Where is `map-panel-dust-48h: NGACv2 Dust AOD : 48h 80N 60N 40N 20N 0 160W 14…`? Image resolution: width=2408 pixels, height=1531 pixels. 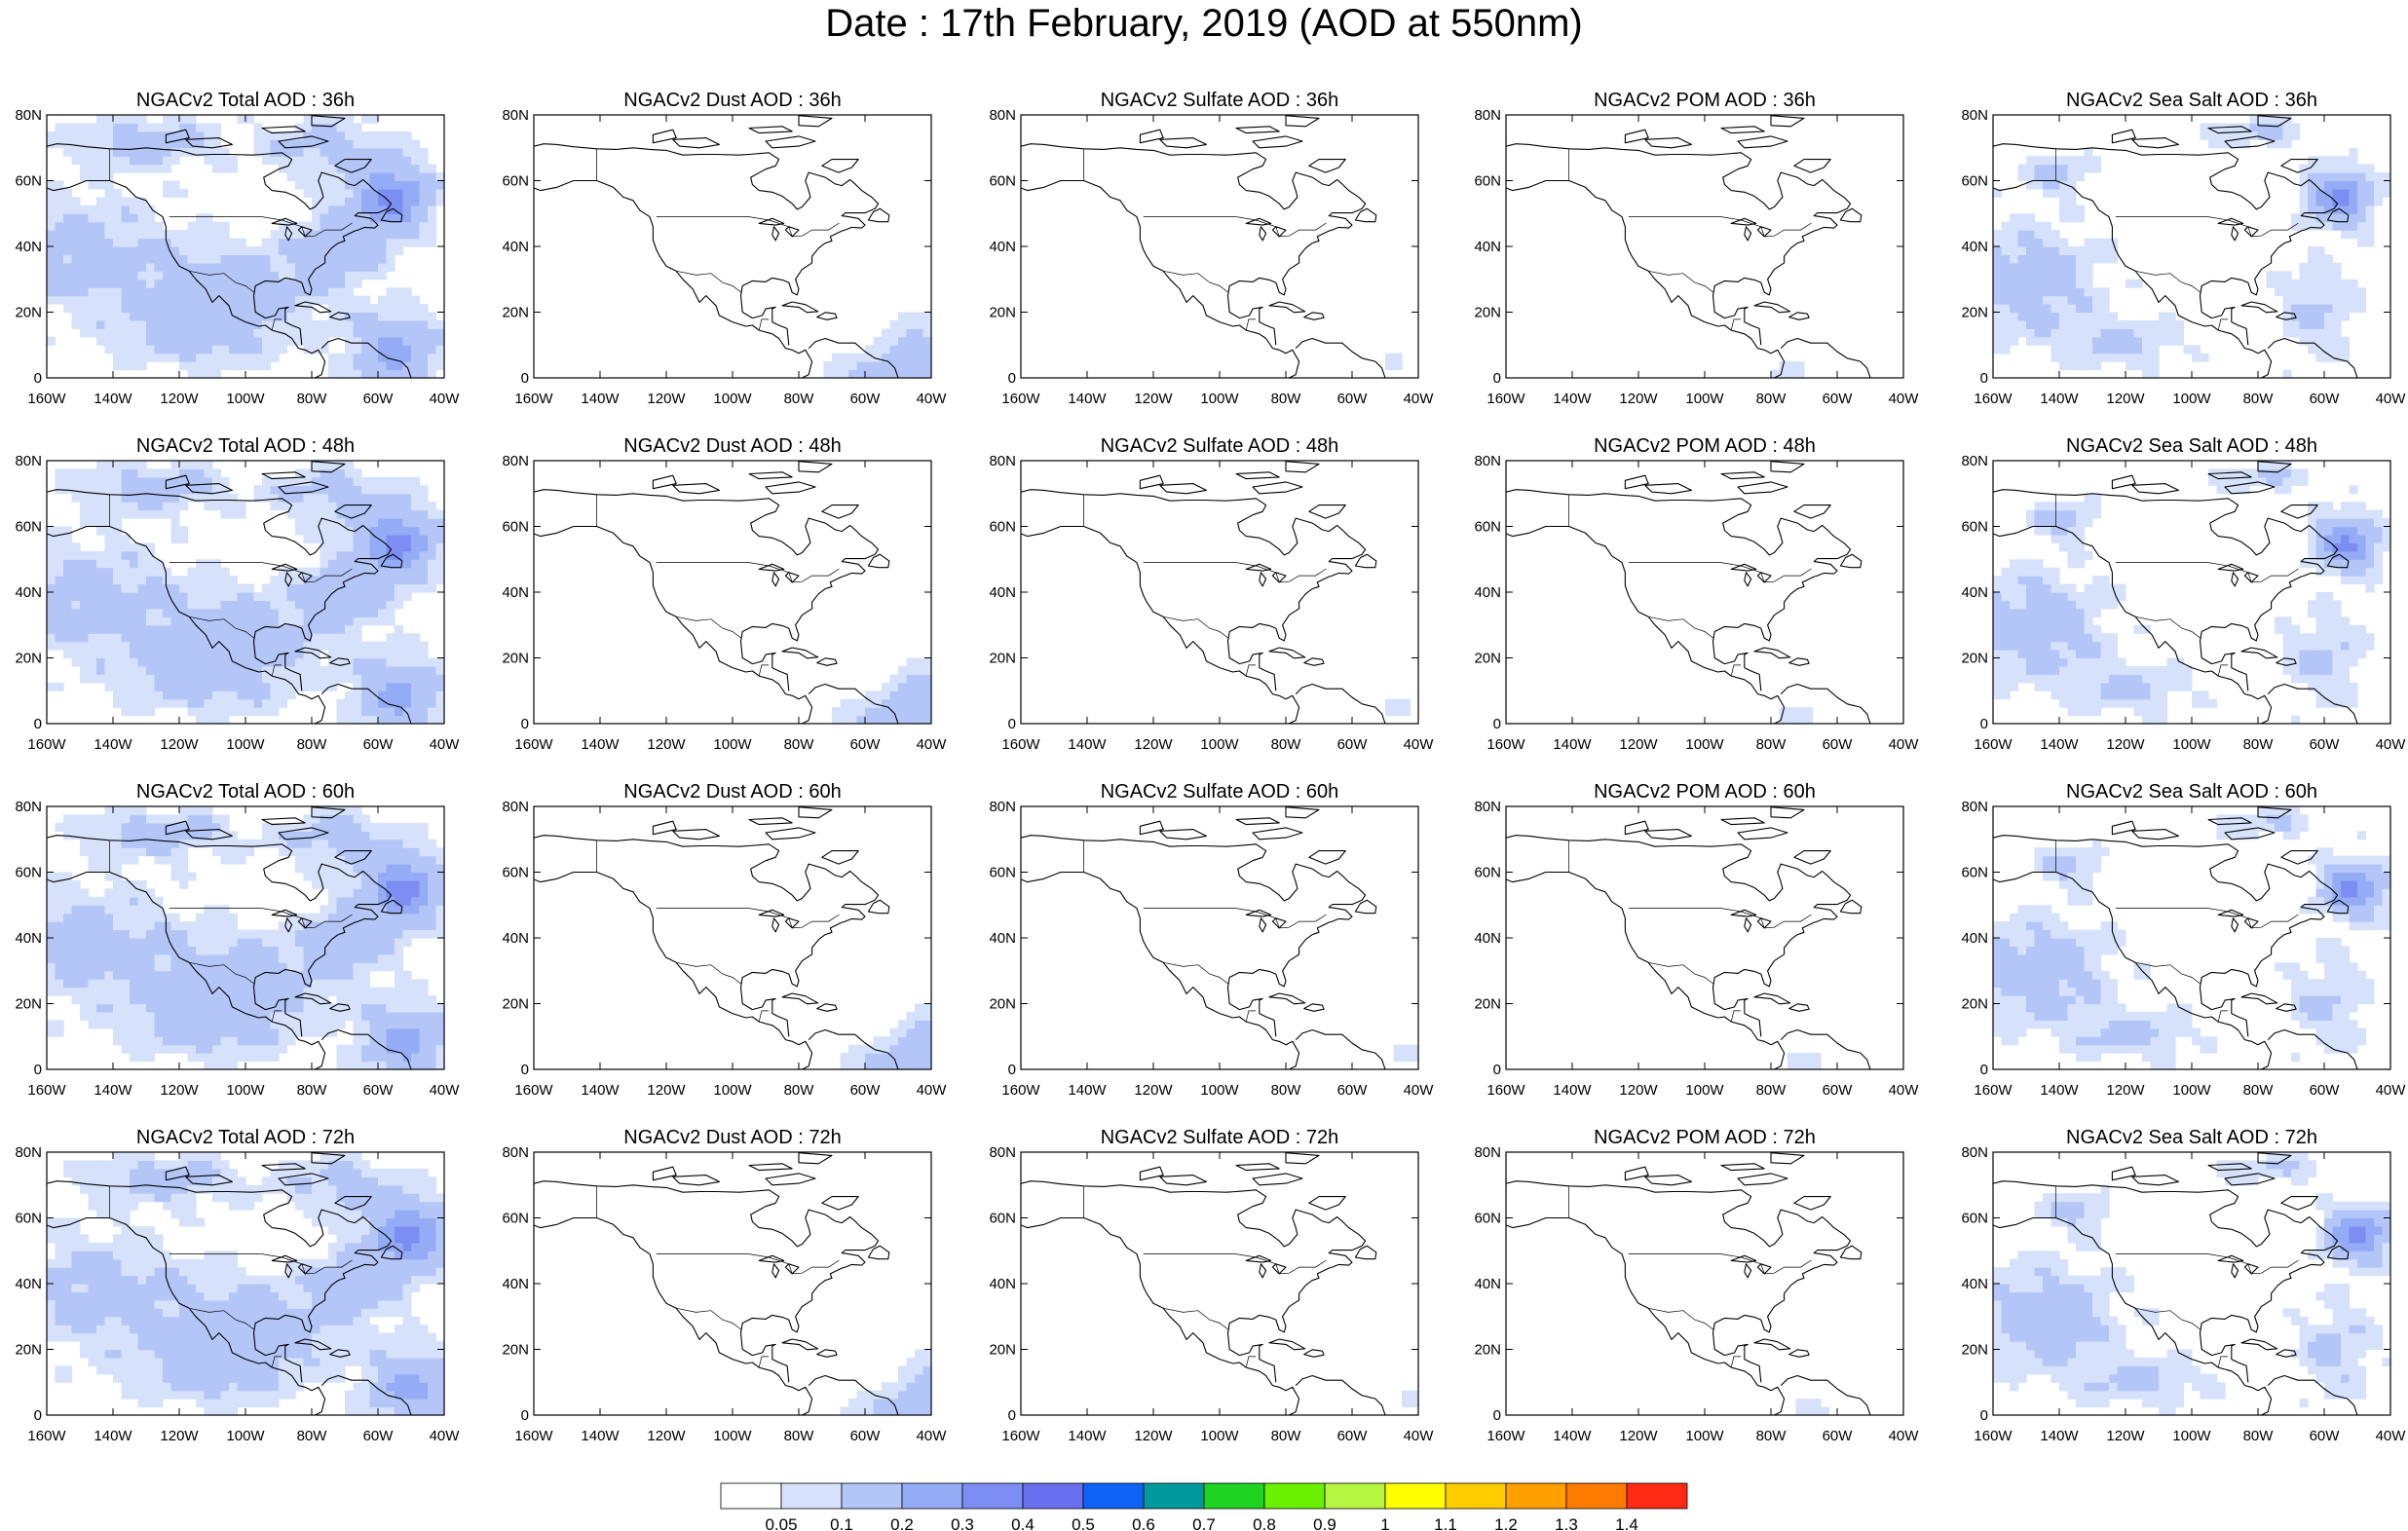
map-panel-dust-48h: NGACv2 Dust AOD : 48h 80N 60N 40N 20N 0 160W 14… is located at coordinates (717, 603).